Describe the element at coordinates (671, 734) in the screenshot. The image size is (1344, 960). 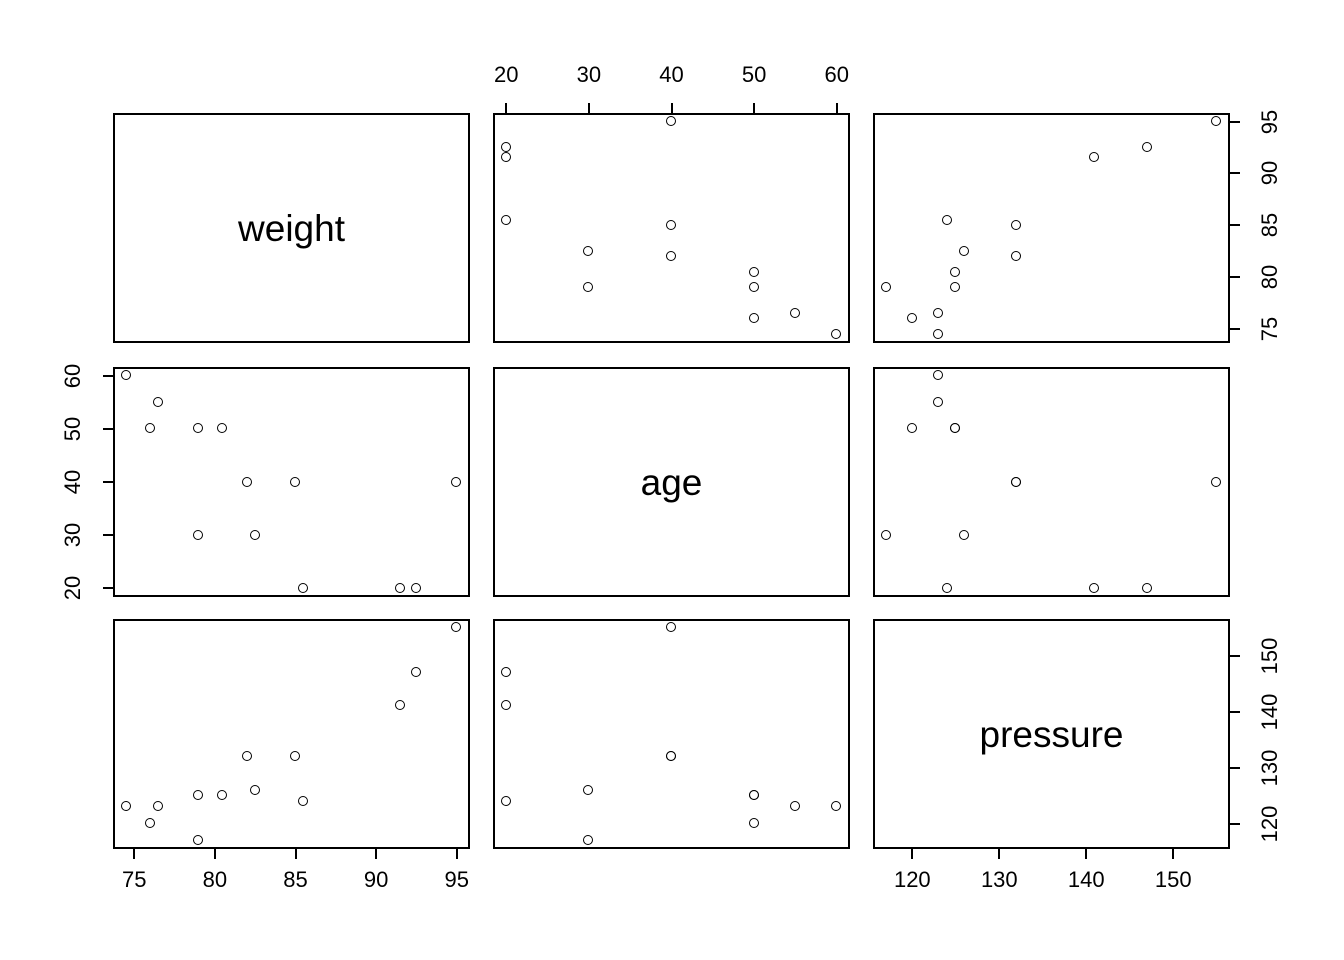
I see `panel-pressure-vs-age` at that location.